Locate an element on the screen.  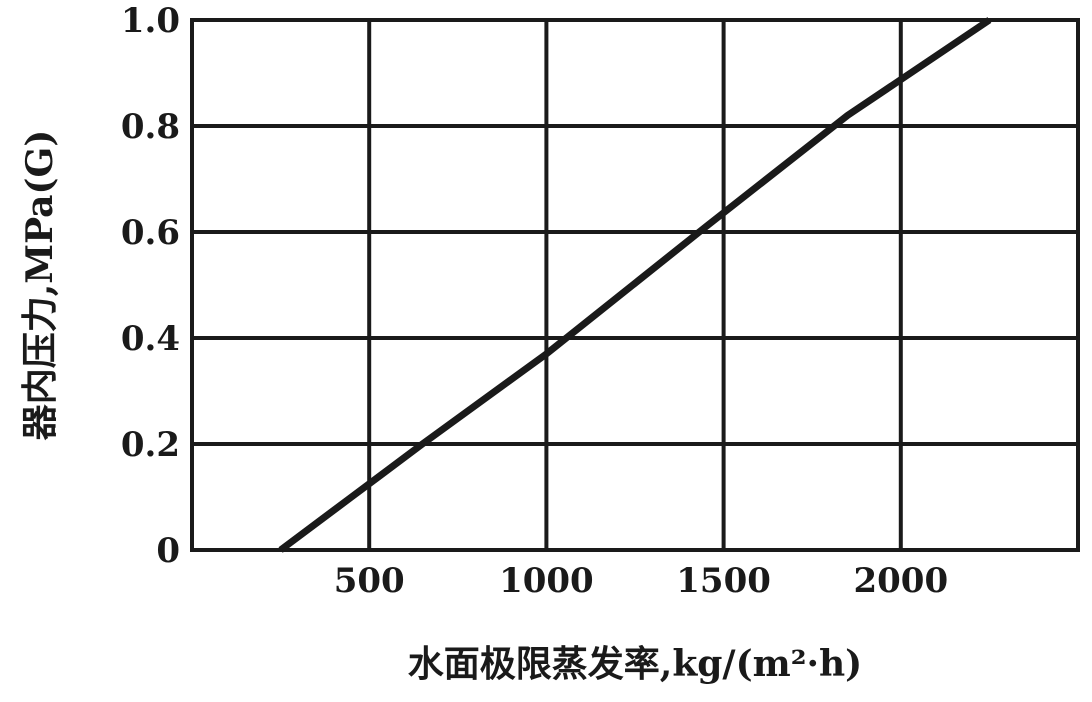
x-tick-label-1: 1000 is located at coordinates (546, 581).